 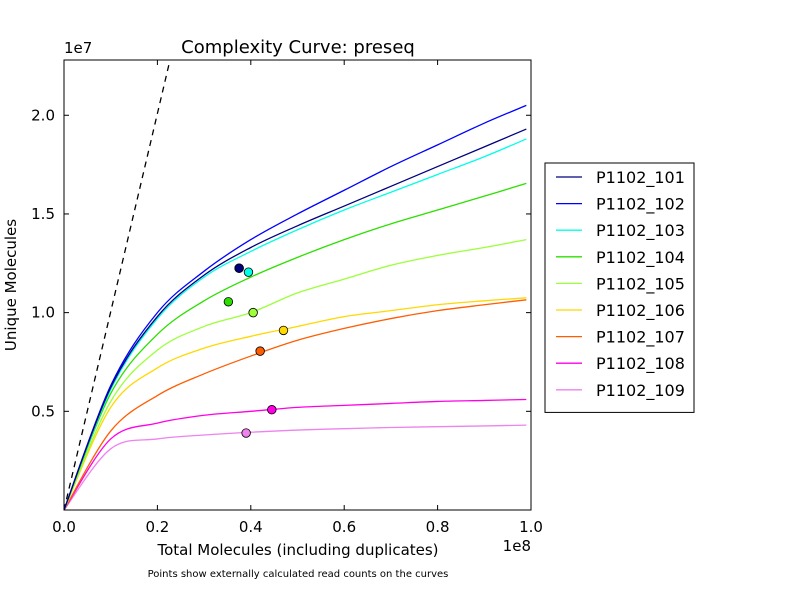 What do you see at coordinates (640, 311) in the screenshot?
I see `legend-label: P1102_106` at bounding box center [640, 311].